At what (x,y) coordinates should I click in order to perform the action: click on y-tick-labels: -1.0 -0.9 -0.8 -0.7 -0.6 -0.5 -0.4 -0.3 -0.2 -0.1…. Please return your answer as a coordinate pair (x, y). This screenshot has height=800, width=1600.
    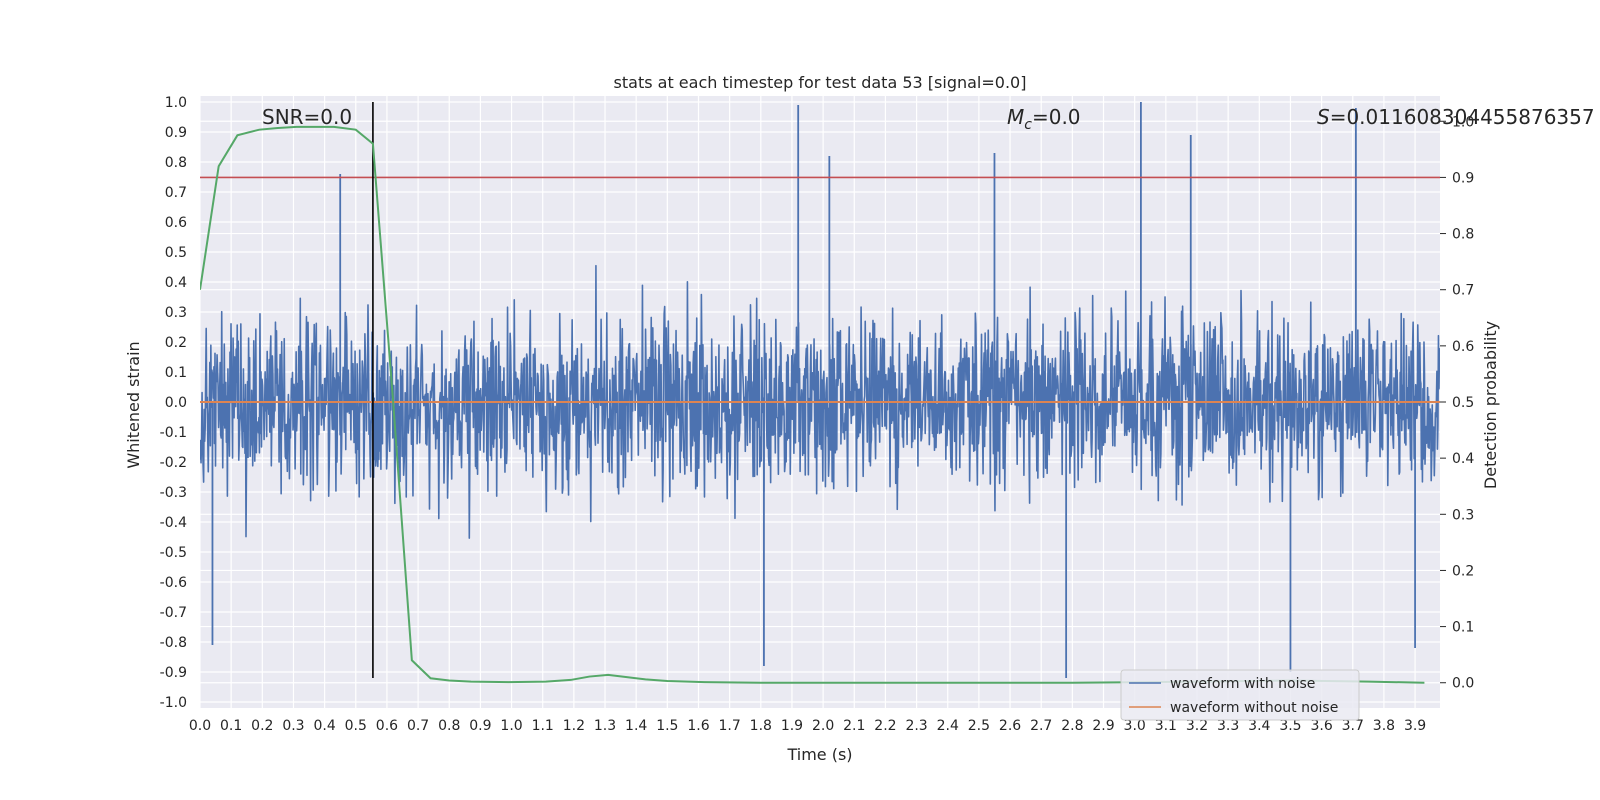
    Looking at the image, I should click on (173, 403).